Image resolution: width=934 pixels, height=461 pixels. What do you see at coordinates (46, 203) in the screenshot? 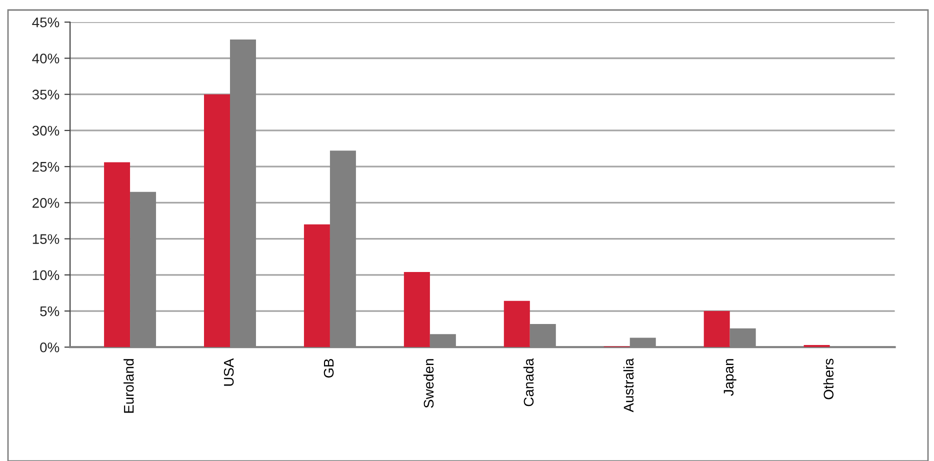
I see `y-tick-label: 20%` at bounding box center [46, 203].